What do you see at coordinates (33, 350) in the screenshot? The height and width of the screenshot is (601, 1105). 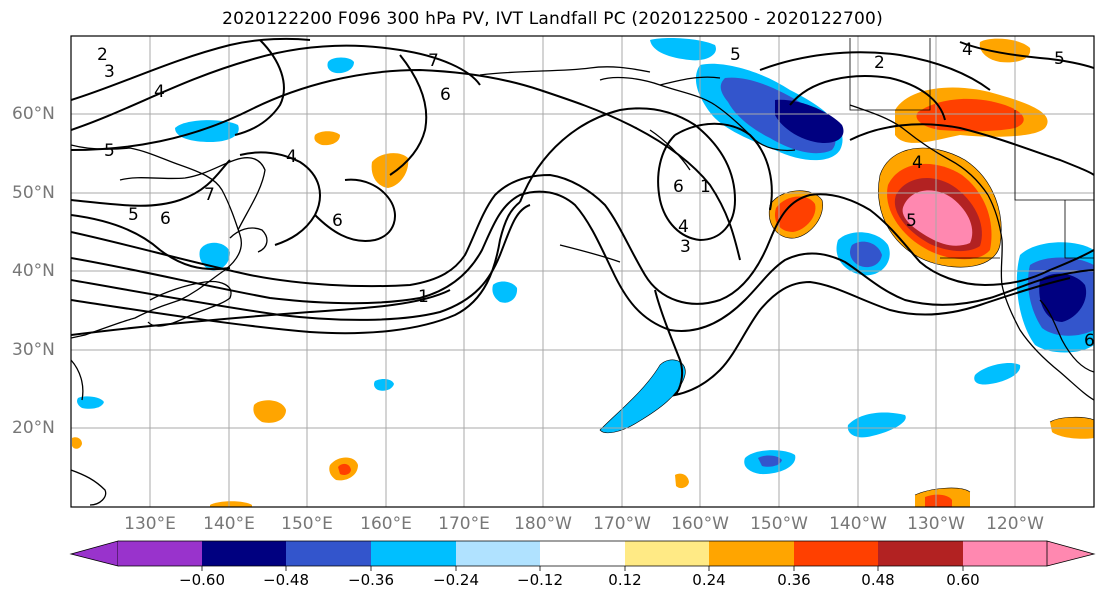 I see `lat-label: 30°N` at bounding box center [33, 350].